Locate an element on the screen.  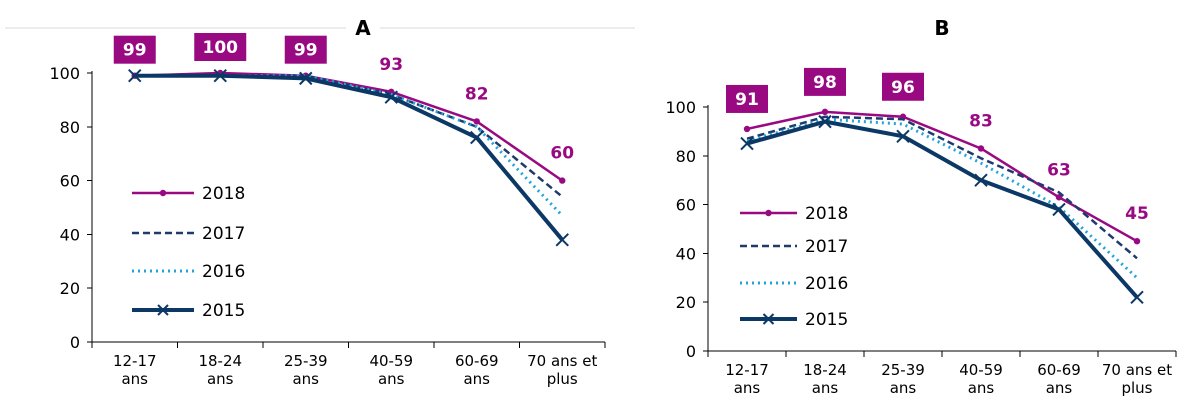
chart-b-title: B is located at coordinates (941, 28).